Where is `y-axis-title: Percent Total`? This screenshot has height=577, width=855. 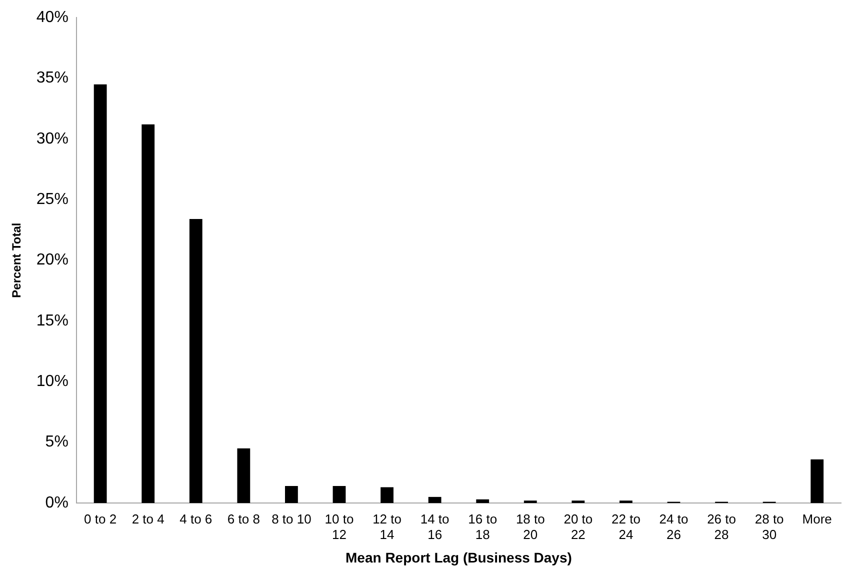 y-axis-title: Percent Total is located at coordinates (17, 260).